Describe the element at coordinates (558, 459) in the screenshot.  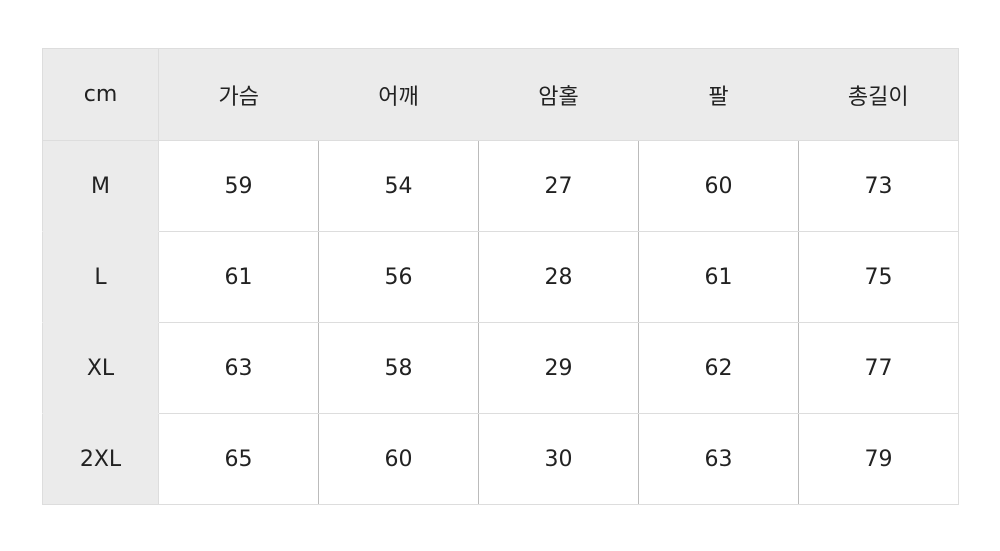
I see `measurement-cell: 30` at that location.